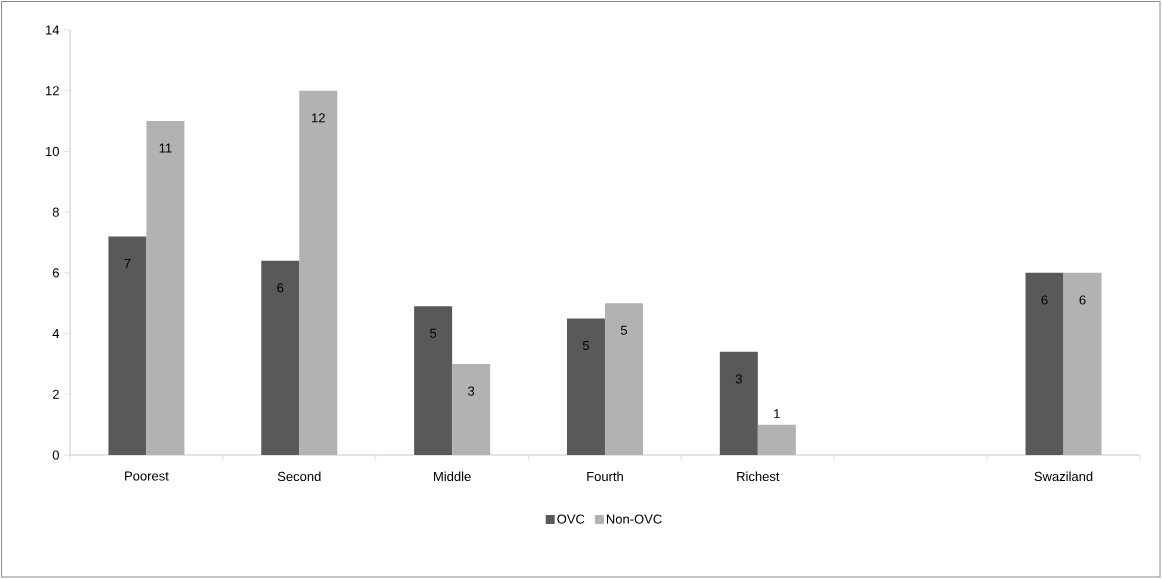  I want to click on x-tick-label: Richest, so click(758, 476).